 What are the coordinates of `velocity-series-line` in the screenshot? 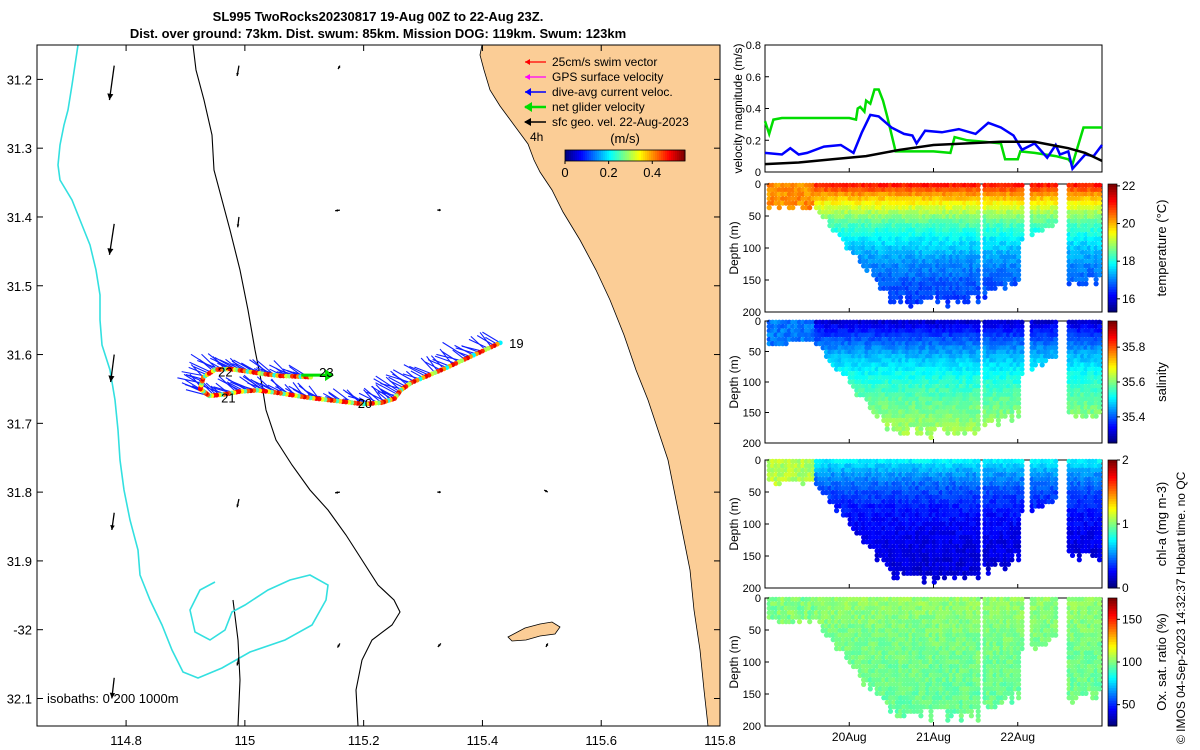 It's located at (933, 142).